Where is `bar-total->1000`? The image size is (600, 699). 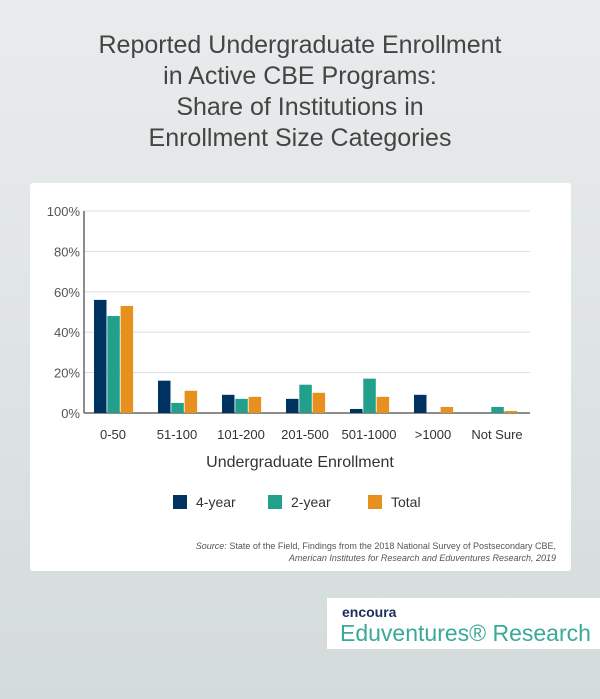
bar-total->1000 is located at coordinates (447, 409).